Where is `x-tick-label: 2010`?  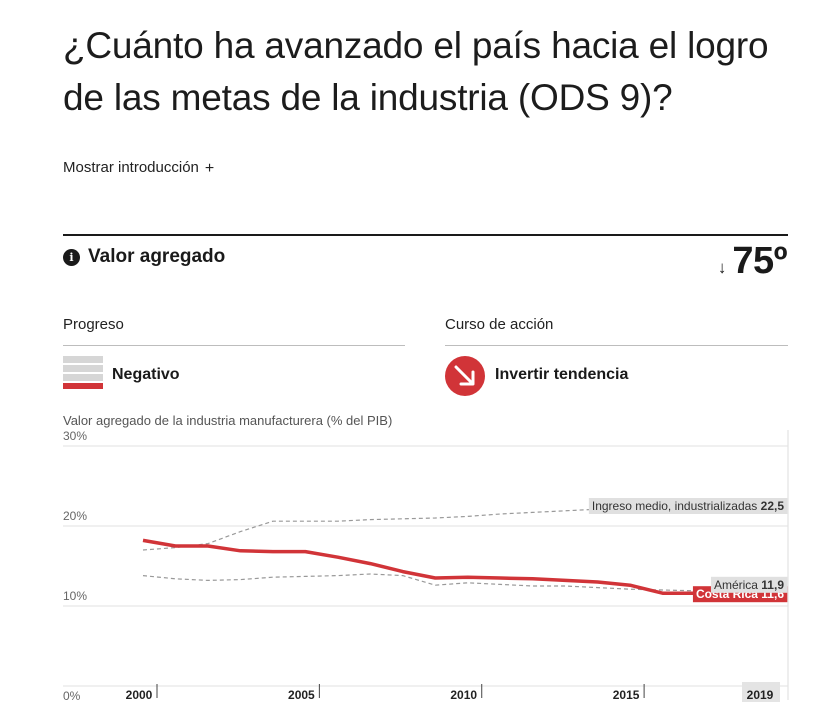 x-tick-label: 2010 is located at coordinates (463, 695).